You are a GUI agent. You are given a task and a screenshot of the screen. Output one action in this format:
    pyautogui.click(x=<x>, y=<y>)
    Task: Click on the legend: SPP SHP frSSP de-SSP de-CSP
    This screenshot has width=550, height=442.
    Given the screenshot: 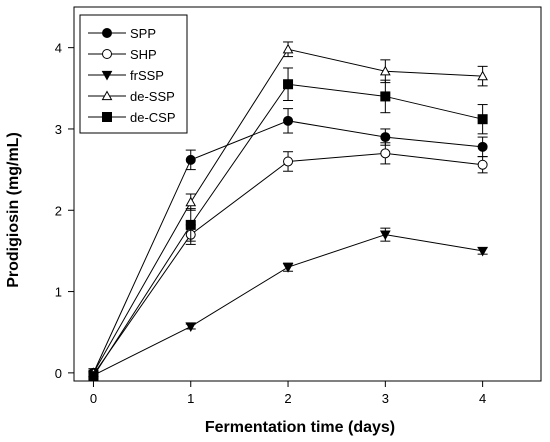 What is the action you would take?
    pyautogui.click(x=133, y=74)
    